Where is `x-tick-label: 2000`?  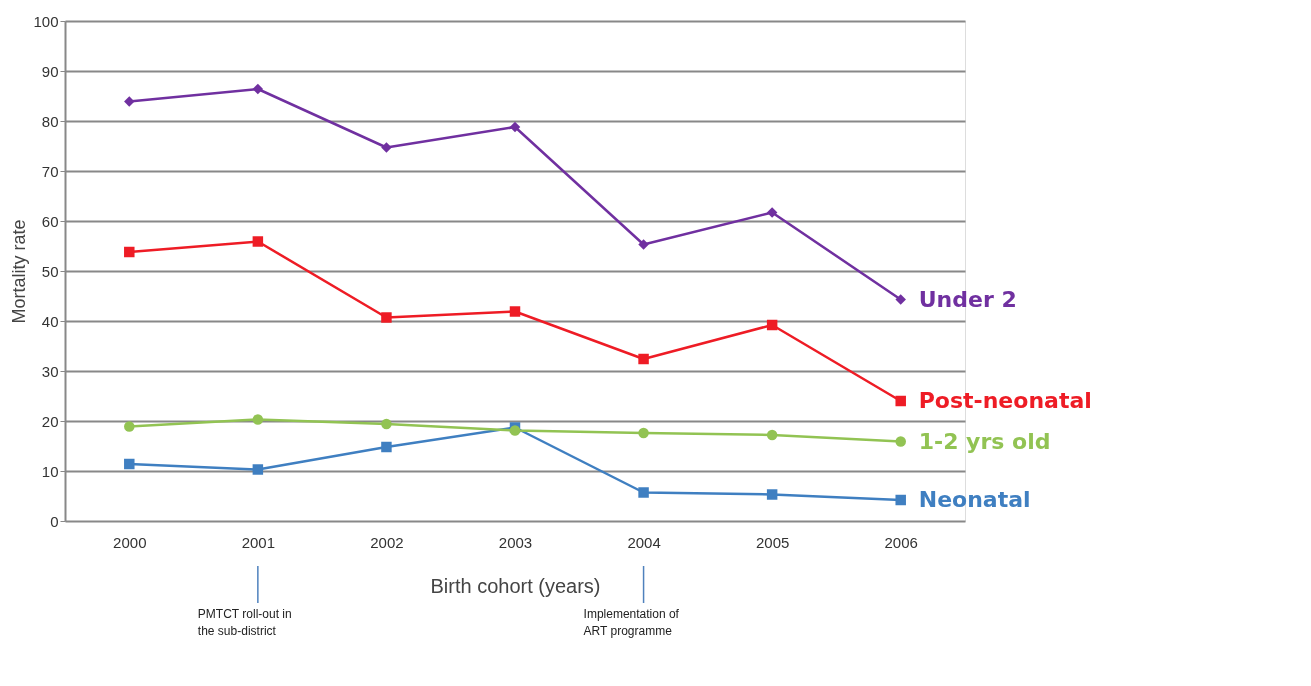
x-tick-label: 2000 is located at coordinates (130, 542).